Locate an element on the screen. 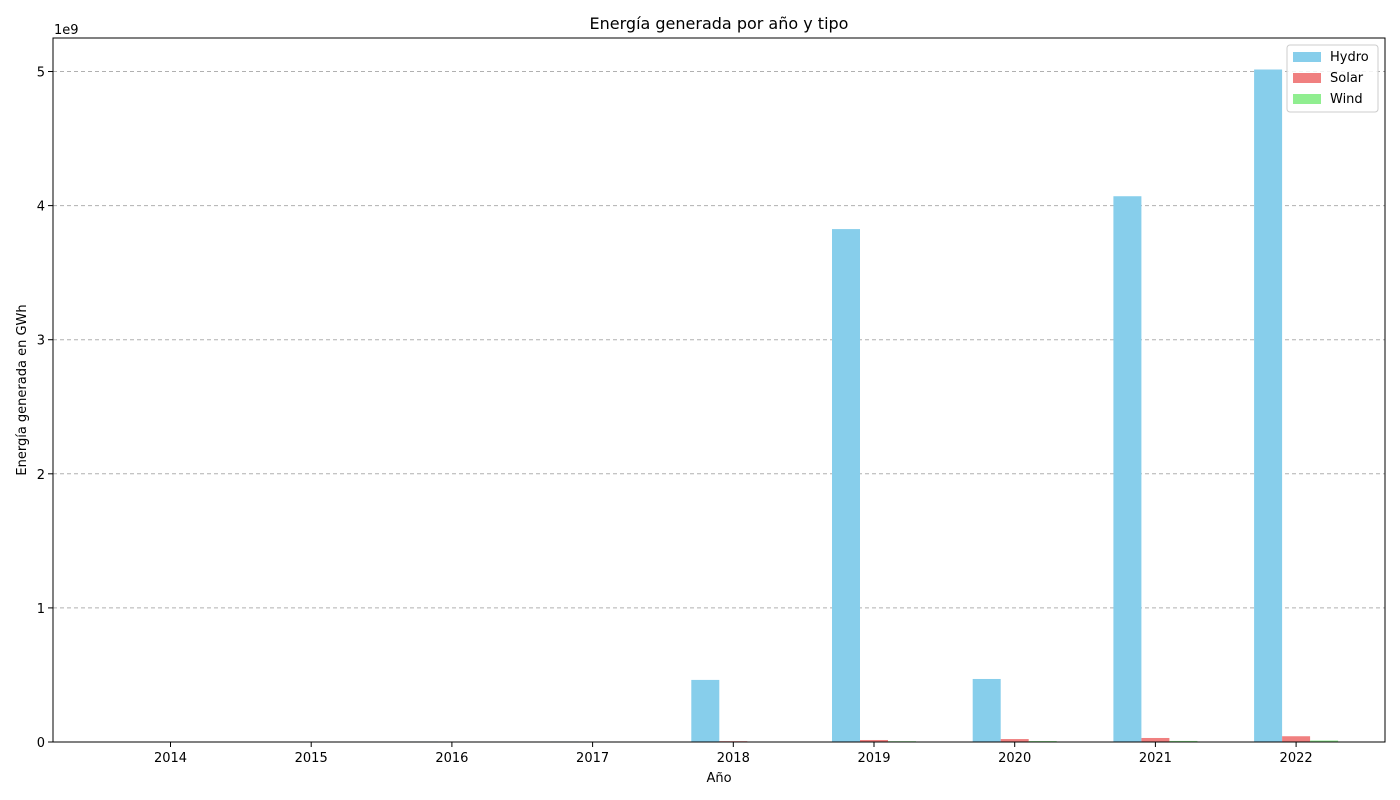  x-axis-ticks: 2014 2015 2016 2017 2018 2019 2020 2021 2022 is located at coordinates (733, 754).